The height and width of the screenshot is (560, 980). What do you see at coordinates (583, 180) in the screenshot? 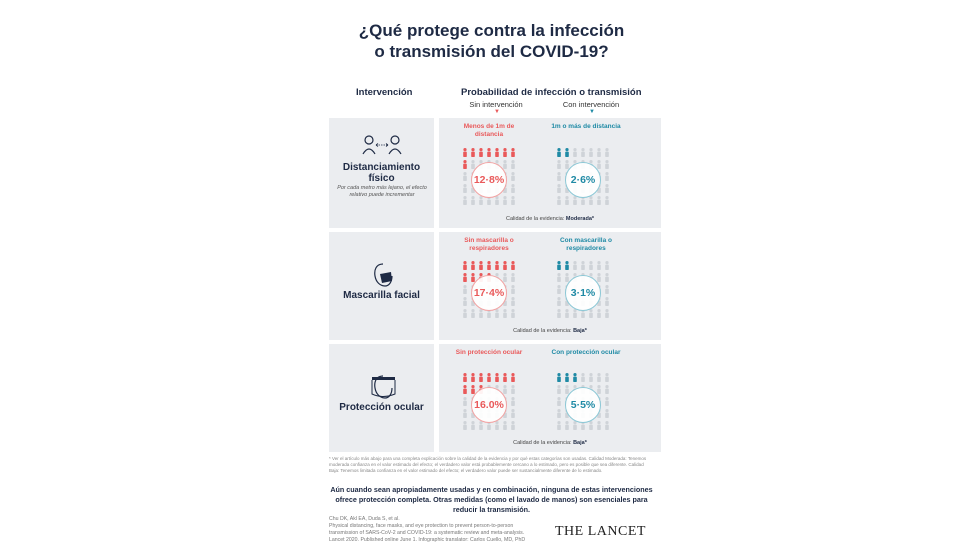
I see `distancing-with-circle: 2·6%` at bounding box center [583, 180].